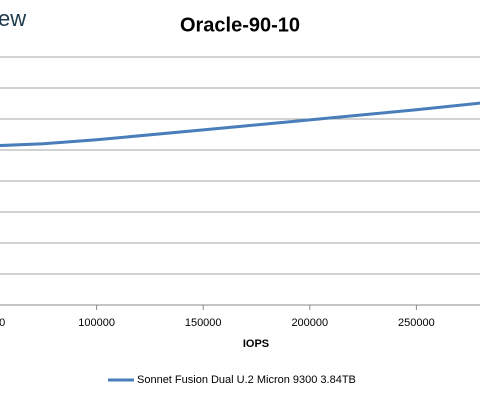  I want to click on x-tick-label: 200000, so click(309, 323).